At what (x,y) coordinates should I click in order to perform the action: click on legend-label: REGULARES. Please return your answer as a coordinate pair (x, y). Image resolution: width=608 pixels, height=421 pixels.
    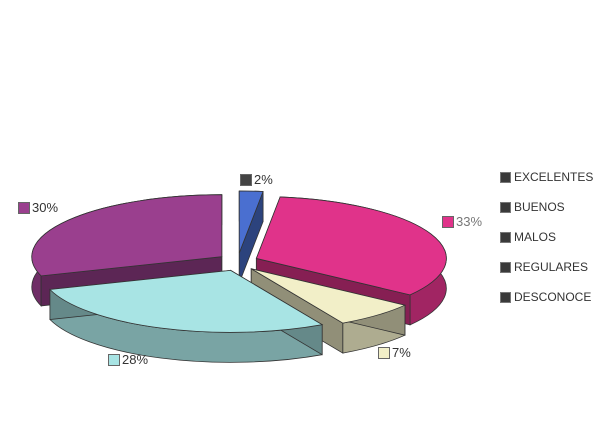
    Looking at the image, I should click on (551, 267).